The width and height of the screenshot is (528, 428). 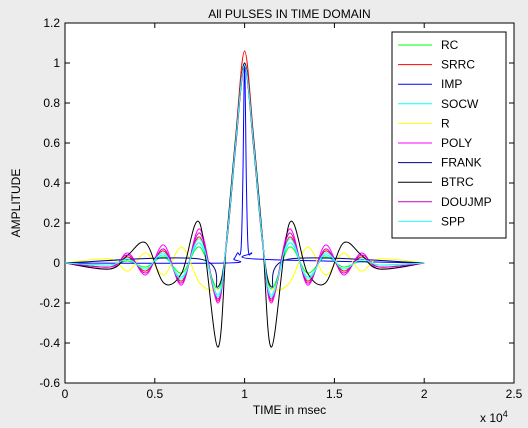 I want to click on legend-label: RC, so click(x=450, y=45).